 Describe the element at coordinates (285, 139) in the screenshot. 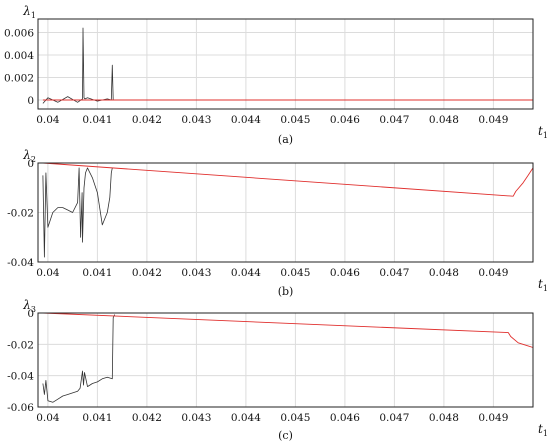

I see `panel-caption: (a)` at that location.